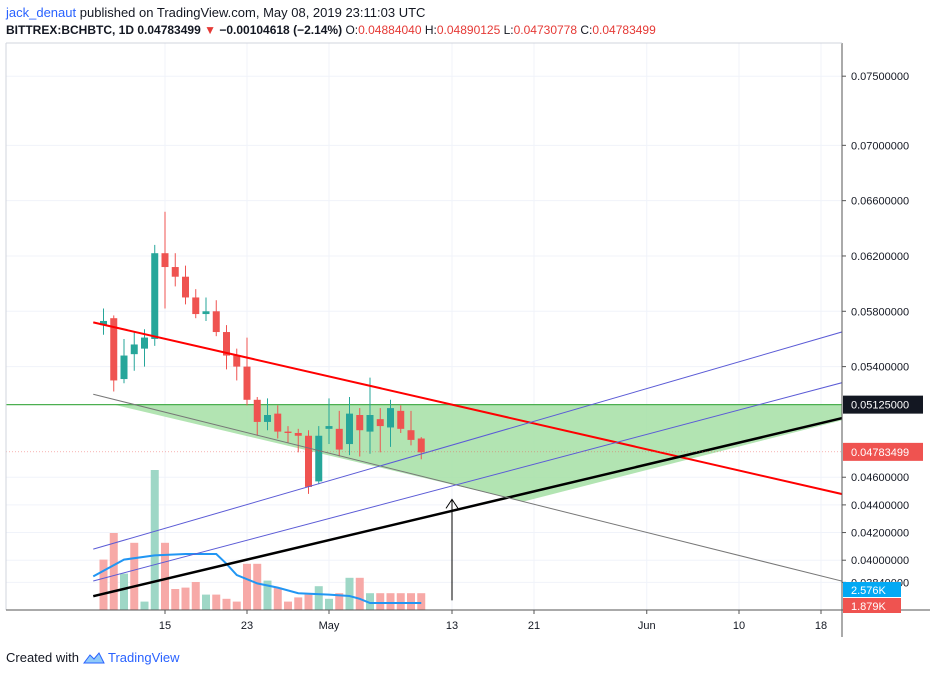 The height and width of the screenshot is (675, 930). What do you see at coordinates (247, 626) in the screenshot?
I see `x-tick-label: 23` at bounding box center [247, 626].